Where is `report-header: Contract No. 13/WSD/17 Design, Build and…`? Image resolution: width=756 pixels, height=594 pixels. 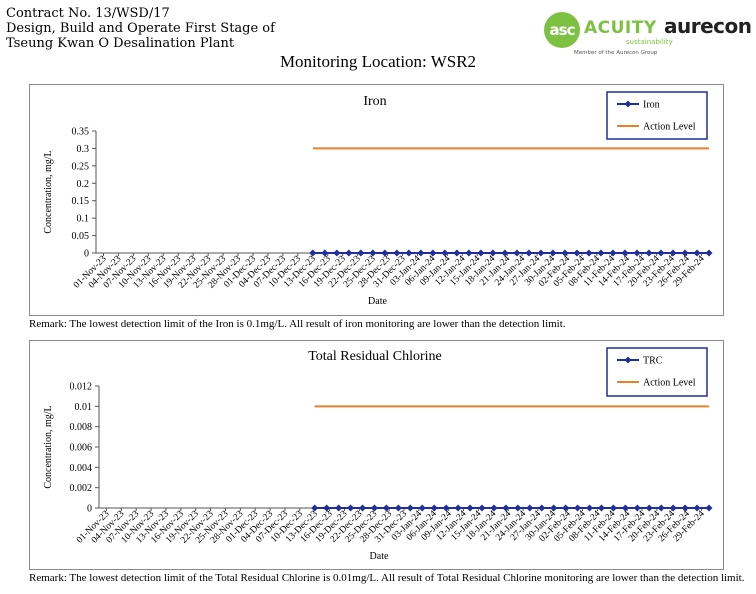 report-header: Contract No. 13/WSD/17 Design, Build and… is located at coordinates (140, 28).